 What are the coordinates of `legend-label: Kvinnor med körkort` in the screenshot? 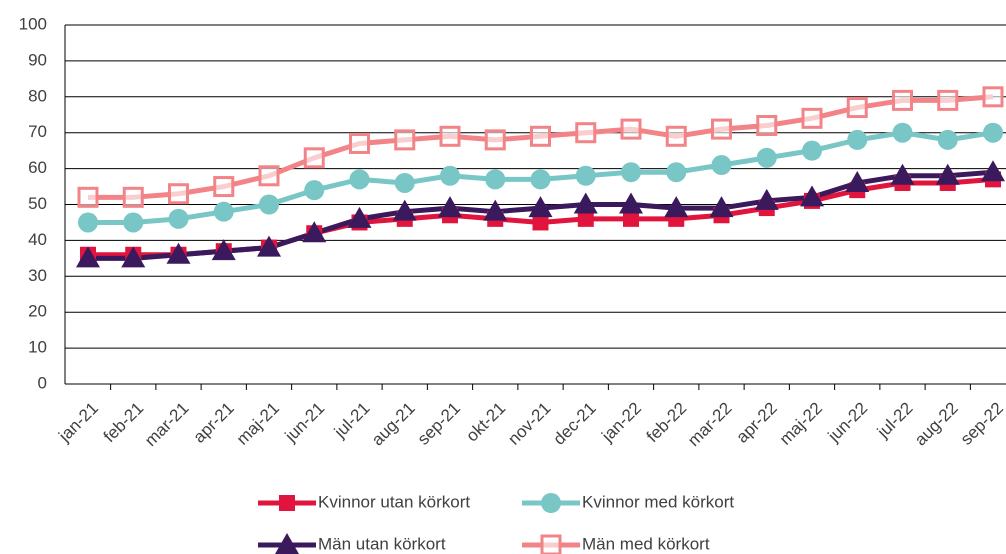 It's located at (658, 501).